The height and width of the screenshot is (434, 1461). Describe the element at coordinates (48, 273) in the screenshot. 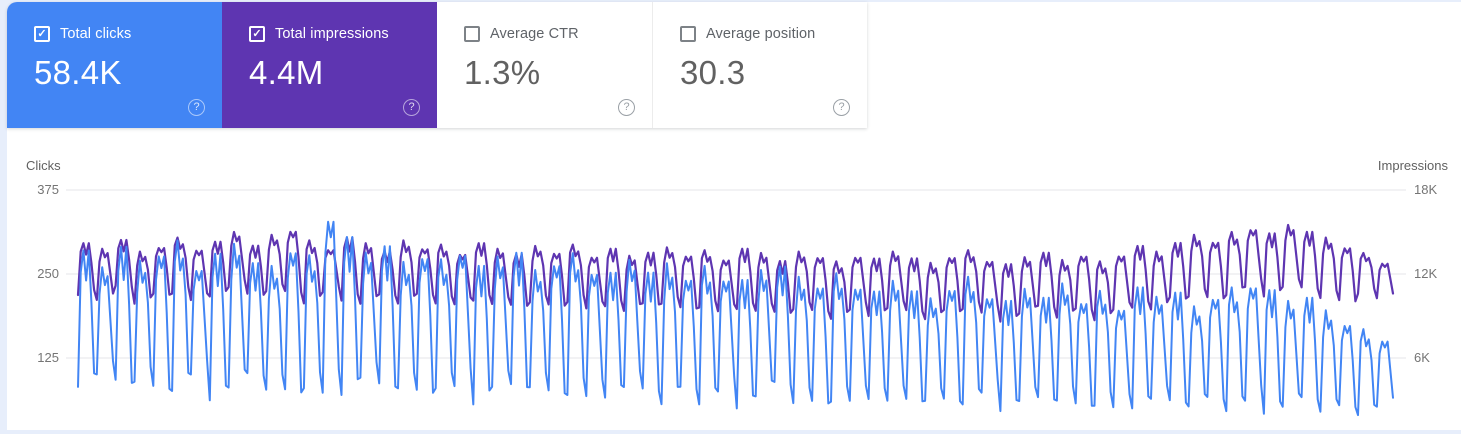

I see `left-axis-tick: 250` at that location.